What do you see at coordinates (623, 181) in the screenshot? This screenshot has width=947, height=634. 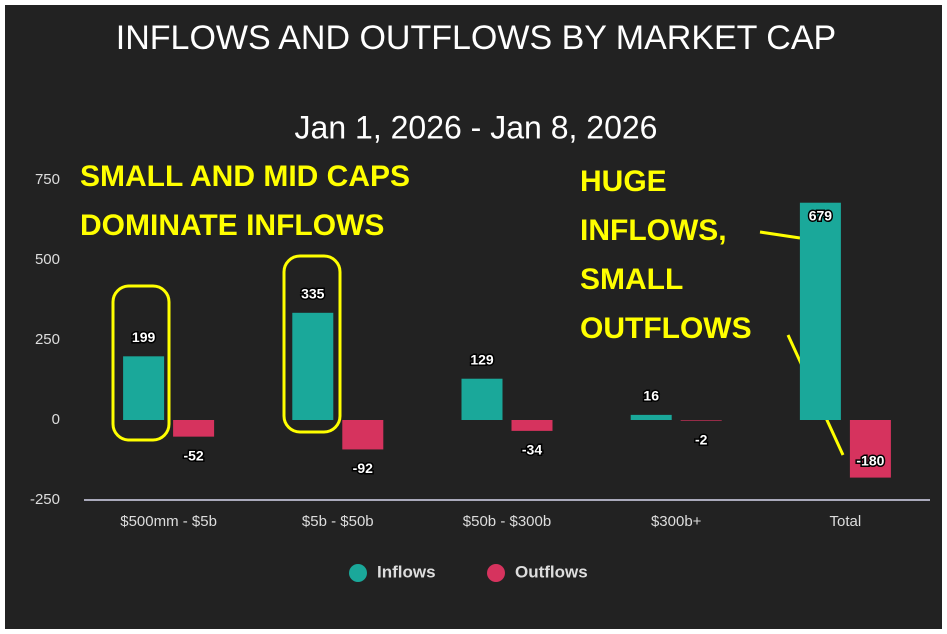 I see `annotation: HUGE` at bounding box center [623, 181].